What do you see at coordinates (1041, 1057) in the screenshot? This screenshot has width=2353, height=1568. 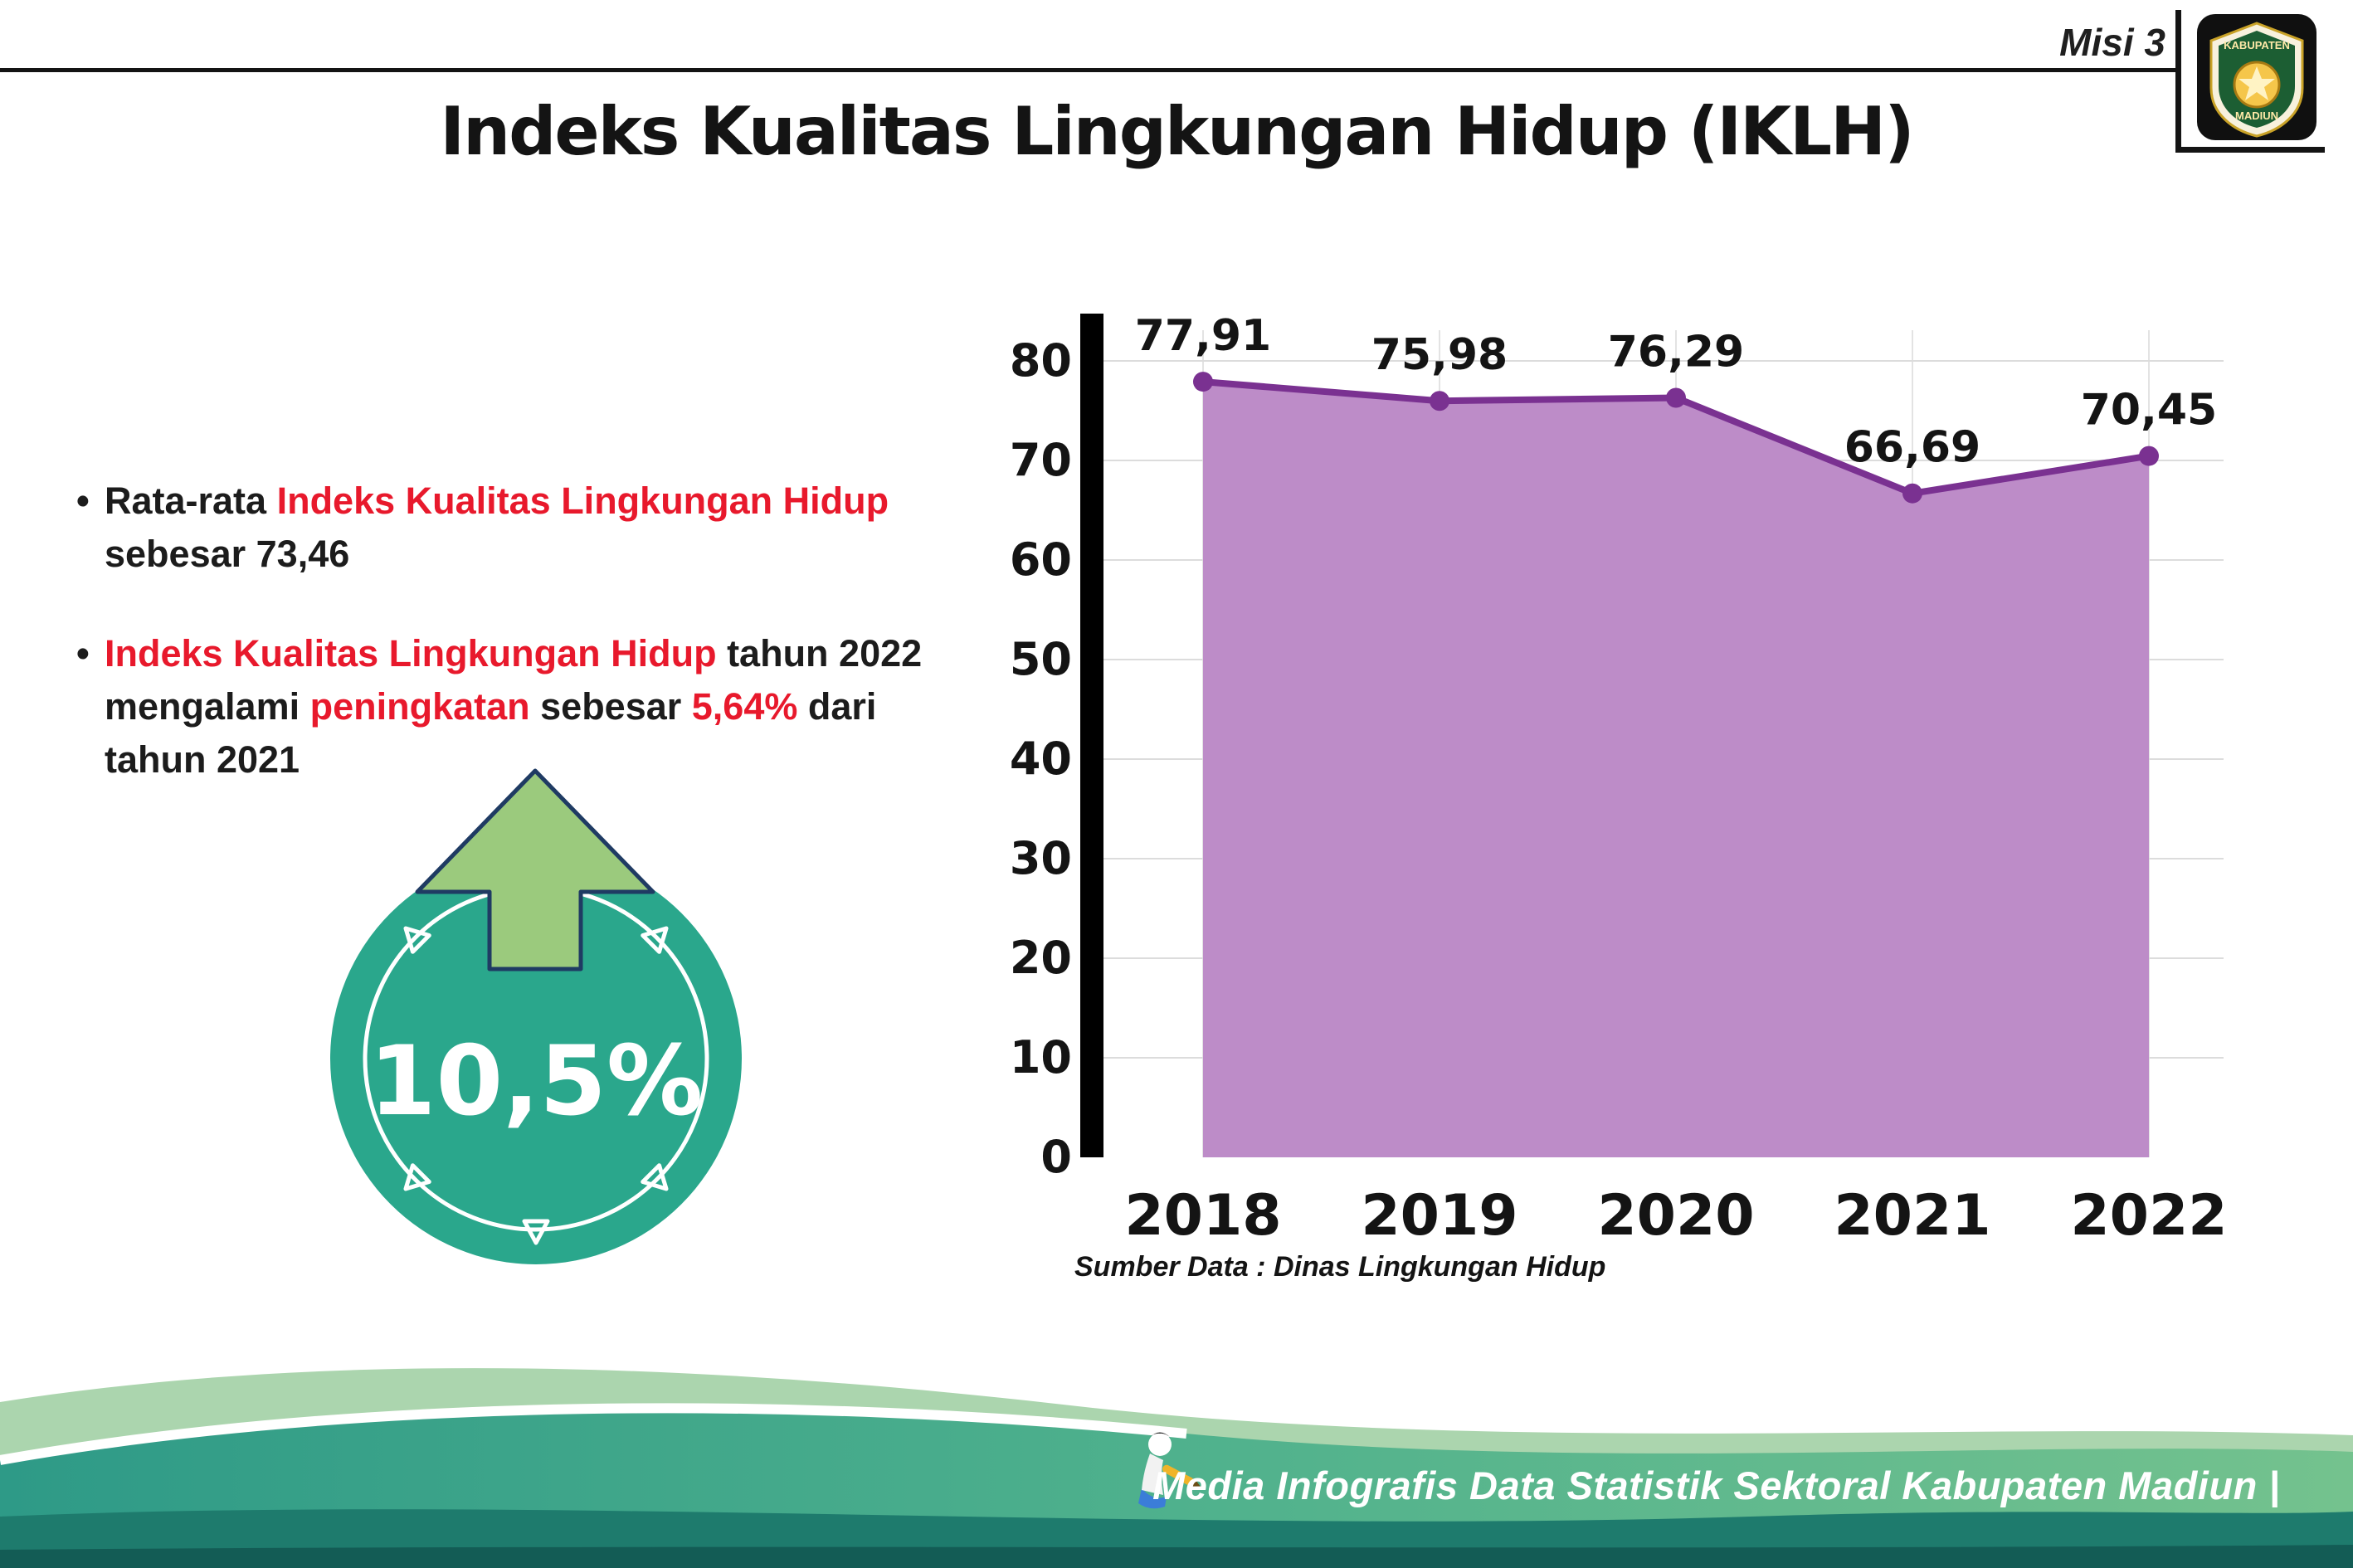 I see `svg-text: 10` at bounding box center [1041, 1057].